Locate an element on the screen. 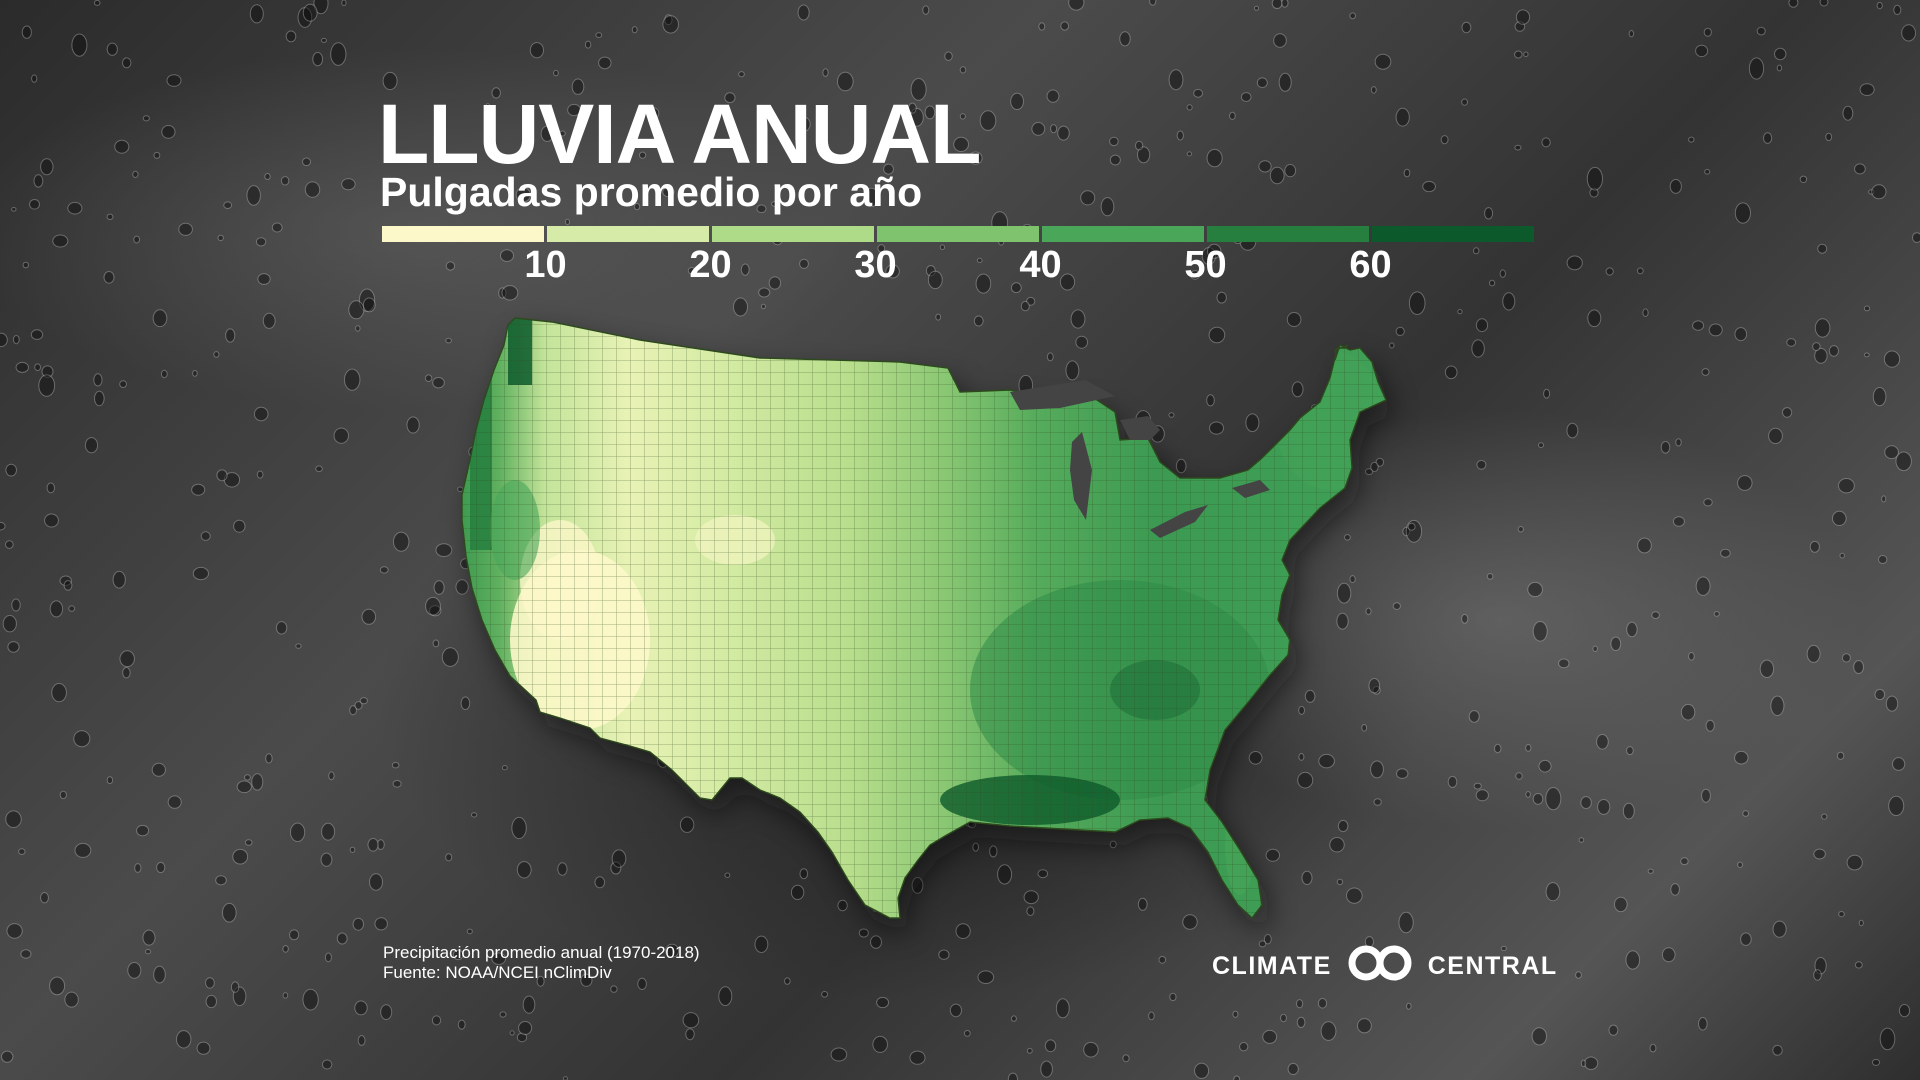  page-title: LLUVIA ANUAL is located at coordinates (679, 134).